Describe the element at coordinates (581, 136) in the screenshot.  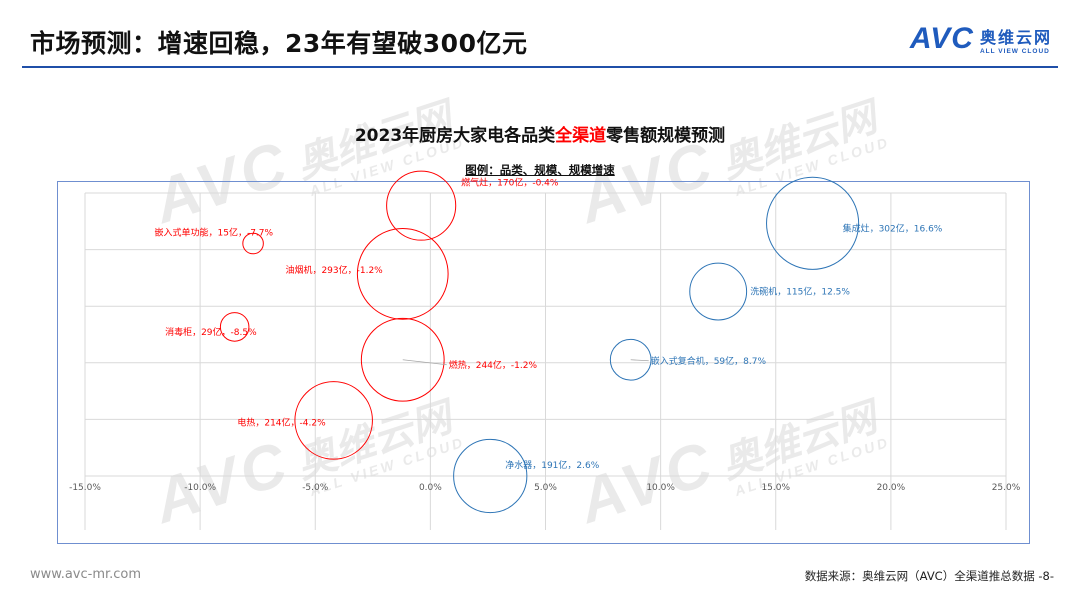
I see `chart-title-highlight: 全渠道` at that location.